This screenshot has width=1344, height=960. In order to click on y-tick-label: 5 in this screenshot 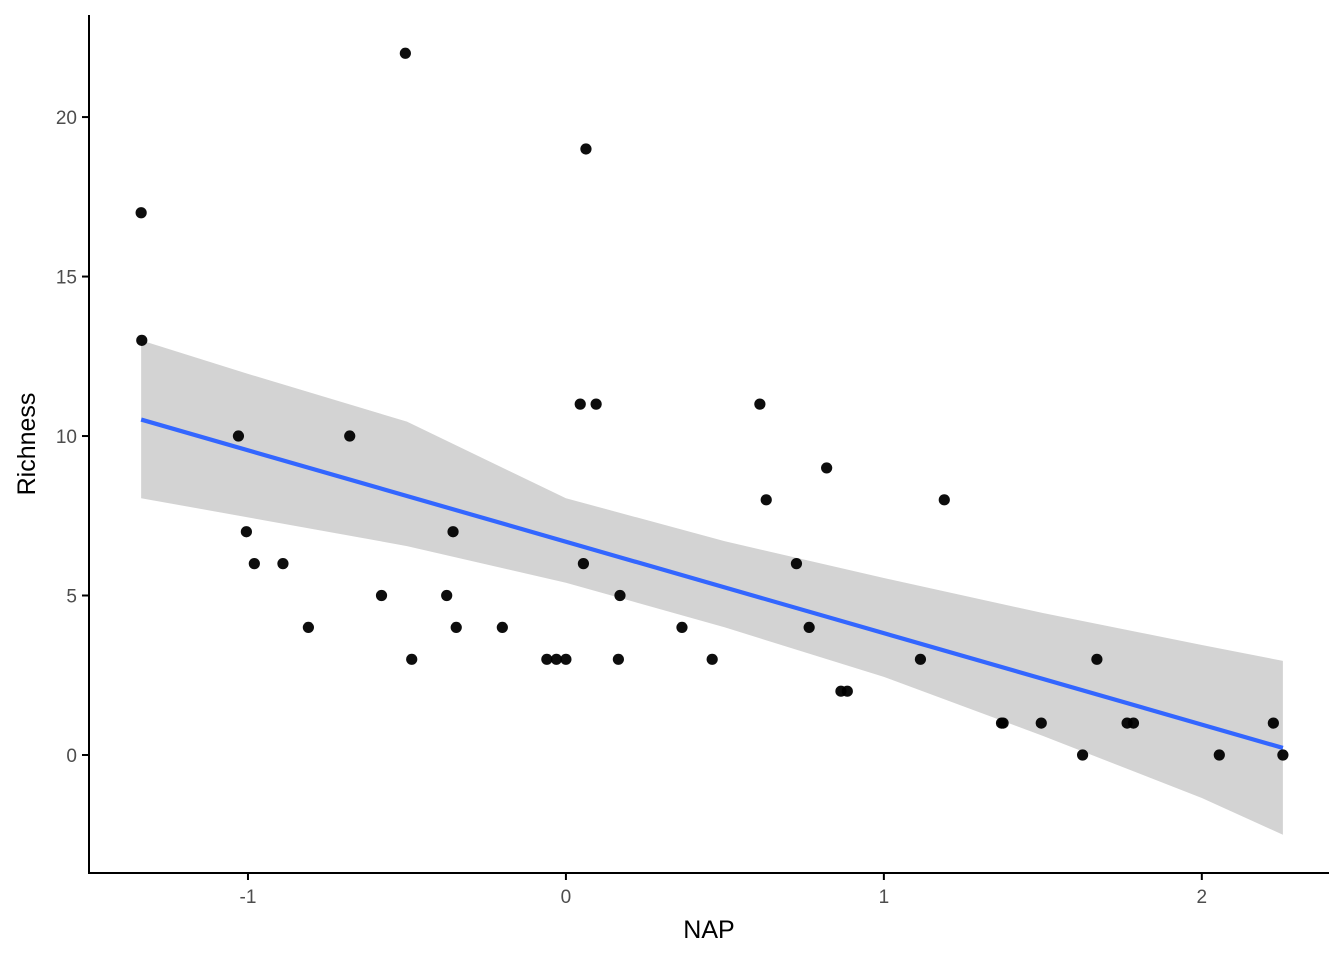, I will do `click(71, 597)`.